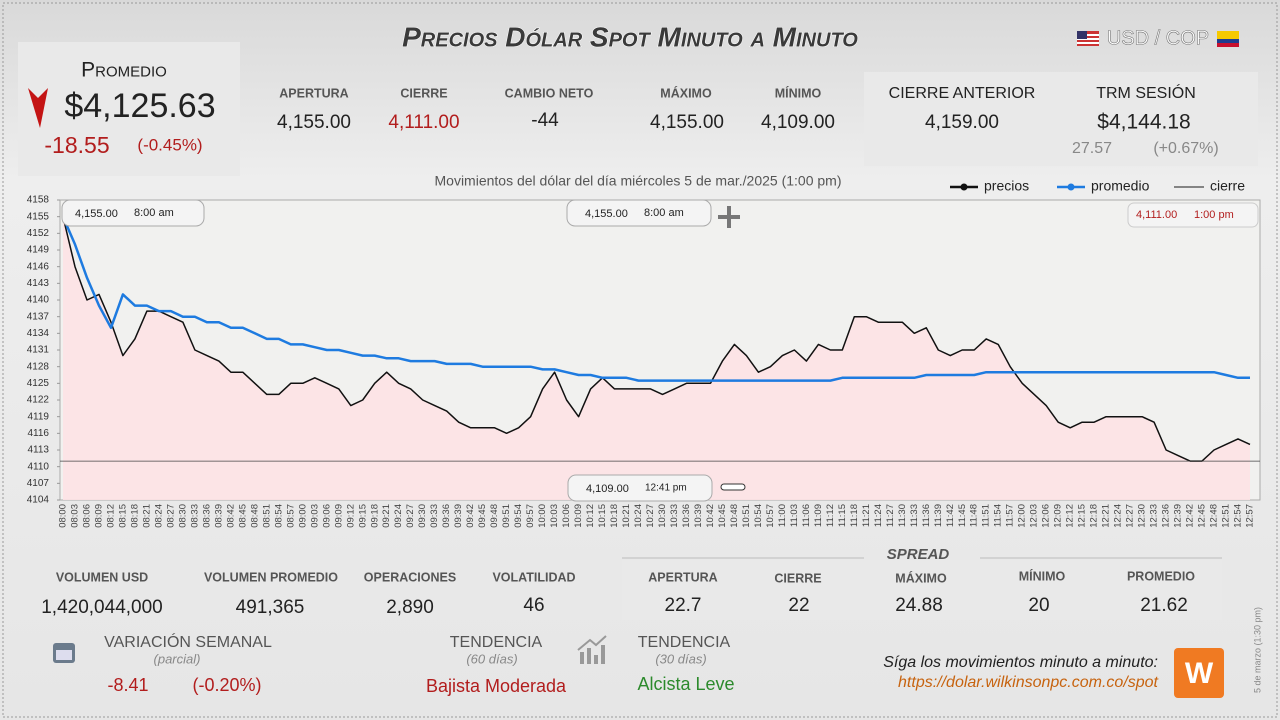  I want to click on spread-value: 24.88, so click(919, 605).